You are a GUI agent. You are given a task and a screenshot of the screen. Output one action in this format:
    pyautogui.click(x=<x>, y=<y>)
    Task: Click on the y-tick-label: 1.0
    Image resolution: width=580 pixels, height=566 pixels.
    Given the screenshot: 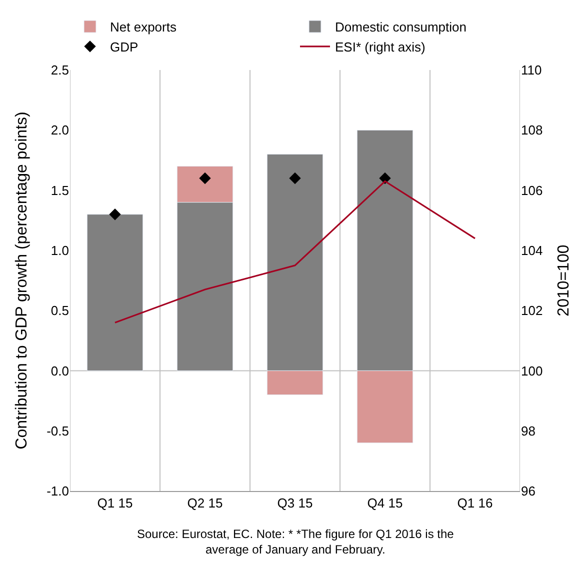 What is the action you would take?
    pyautogui.click(x=59, y=250)
    